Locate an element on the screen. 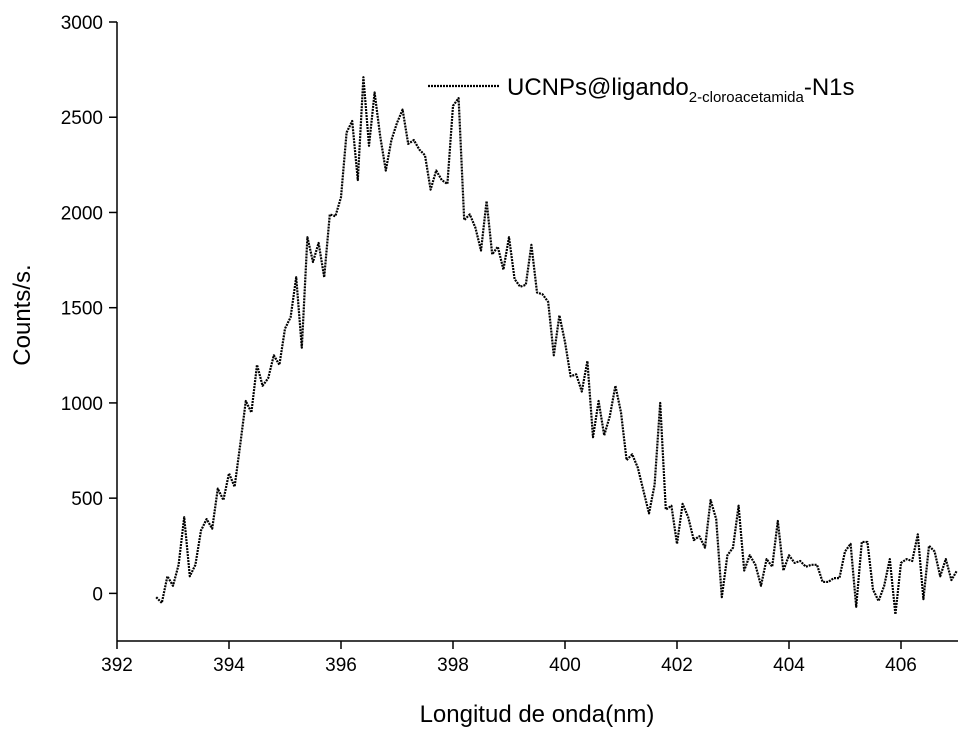 This screenshot has width=958, height=740. x-tick-label: 406 is located at coordinates (901, 665).